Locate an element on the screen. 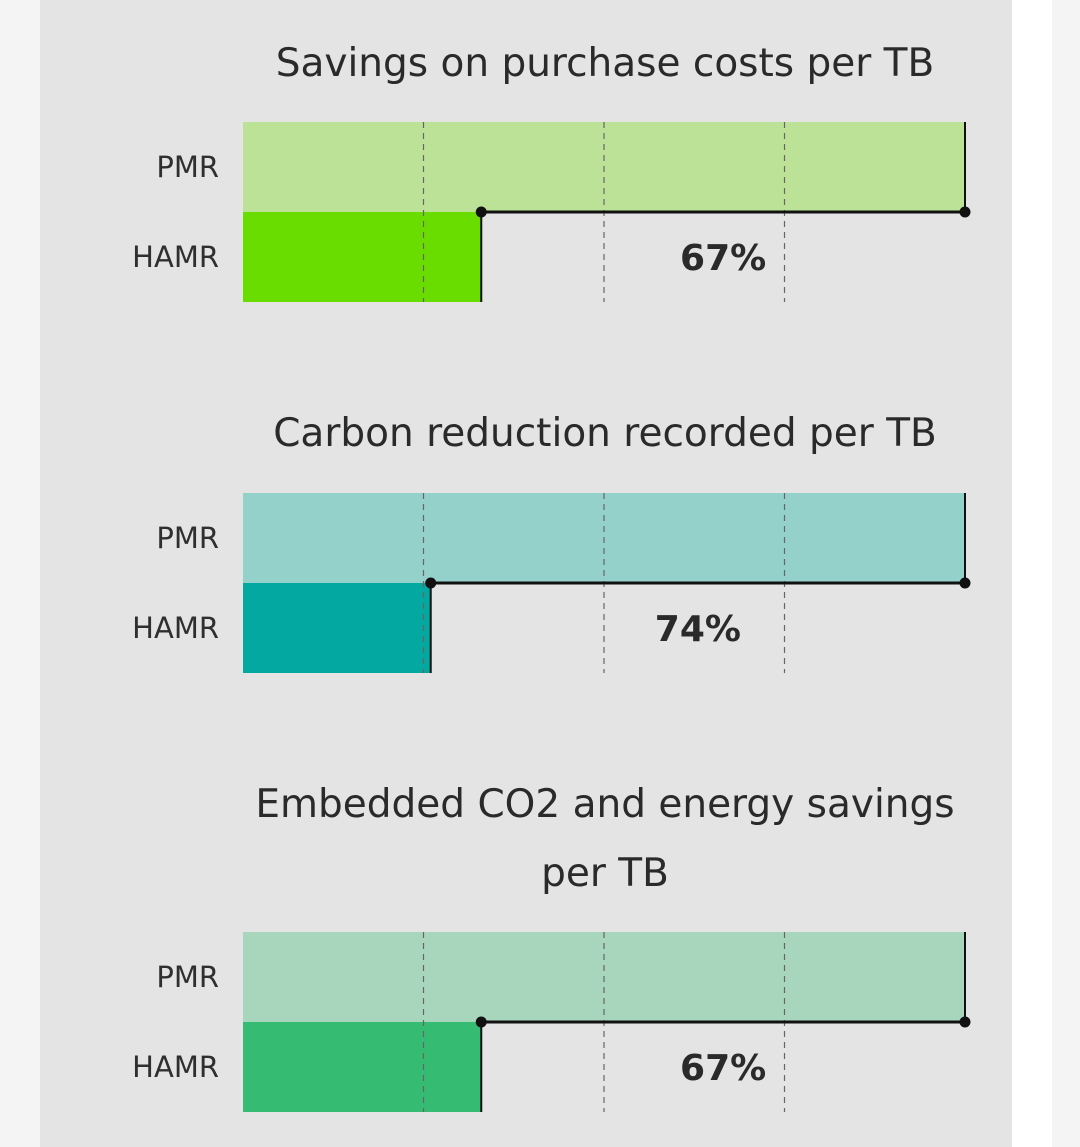 The height and width of the screenshot is (1147, 1080). chart-title: Carbon reduction recorded per TB is located at coordinates (605, 433).